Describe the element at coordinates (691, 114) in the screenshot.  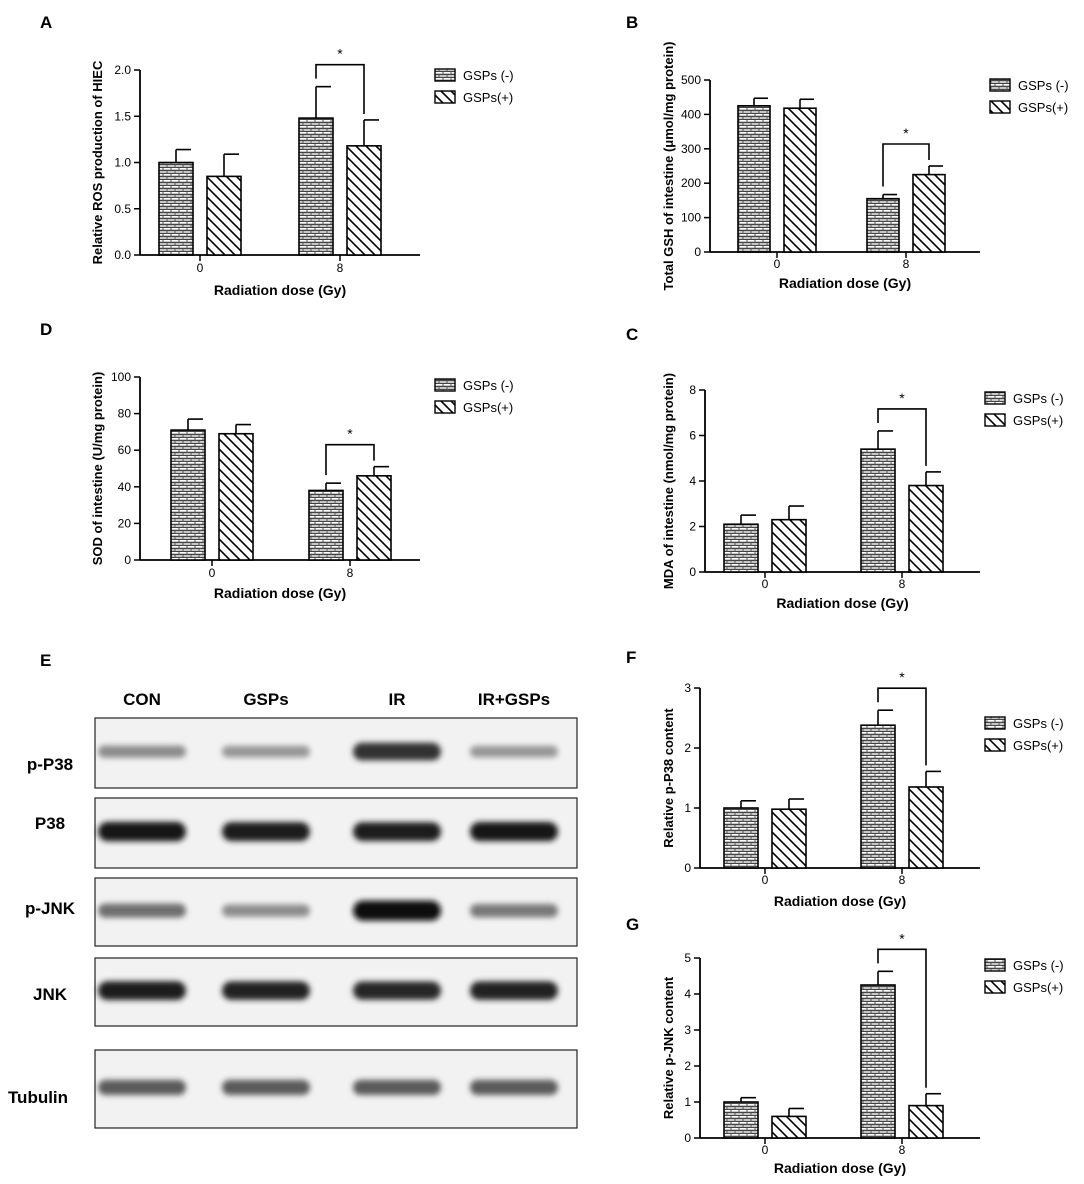
I see `y-tick-label: 400` at that location.